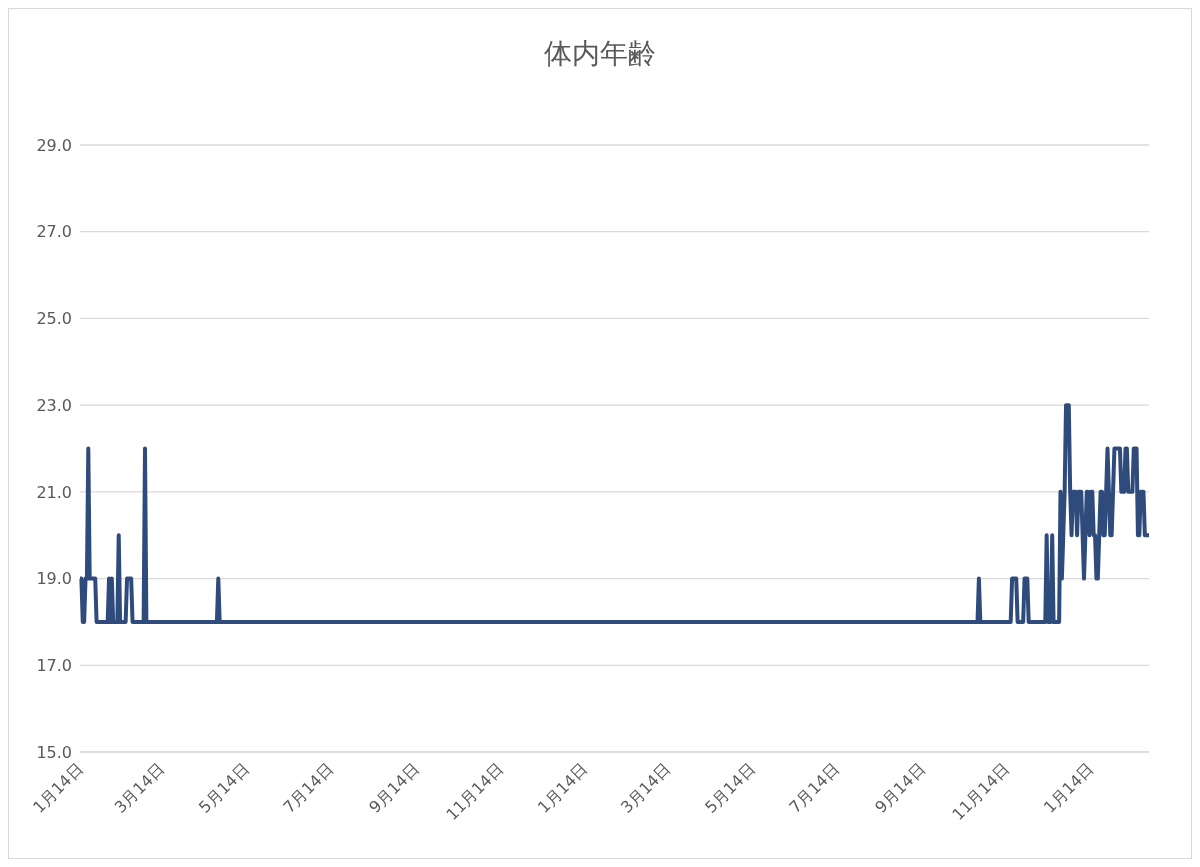  What do you see at coordinates (54, 752) in the screenshot?
I see `y-tick-label: 15.0` at bounding box center [54, 752].